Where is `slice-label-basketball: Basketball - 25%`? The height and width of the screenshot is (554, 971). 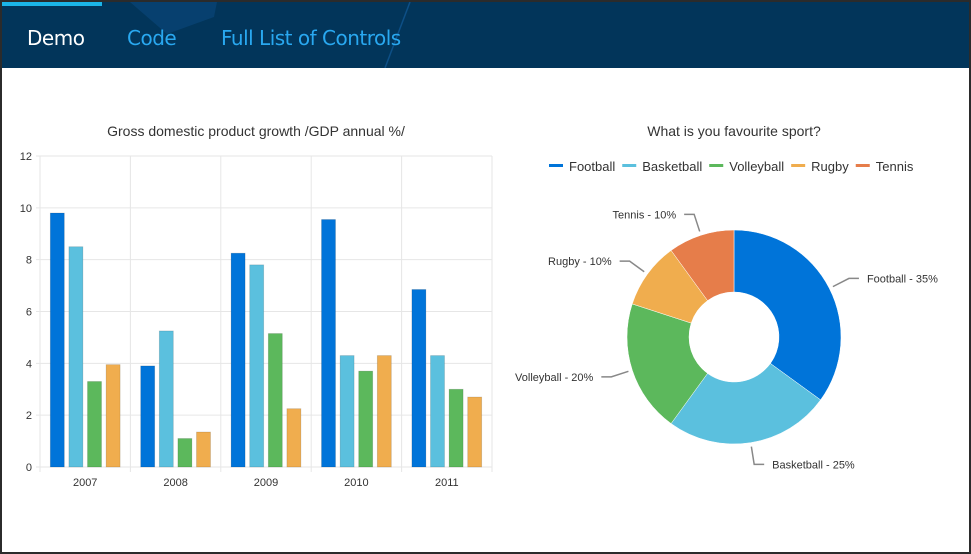 slice-label-basketball: Basketball - 25% is located at coordinates (813, 465).